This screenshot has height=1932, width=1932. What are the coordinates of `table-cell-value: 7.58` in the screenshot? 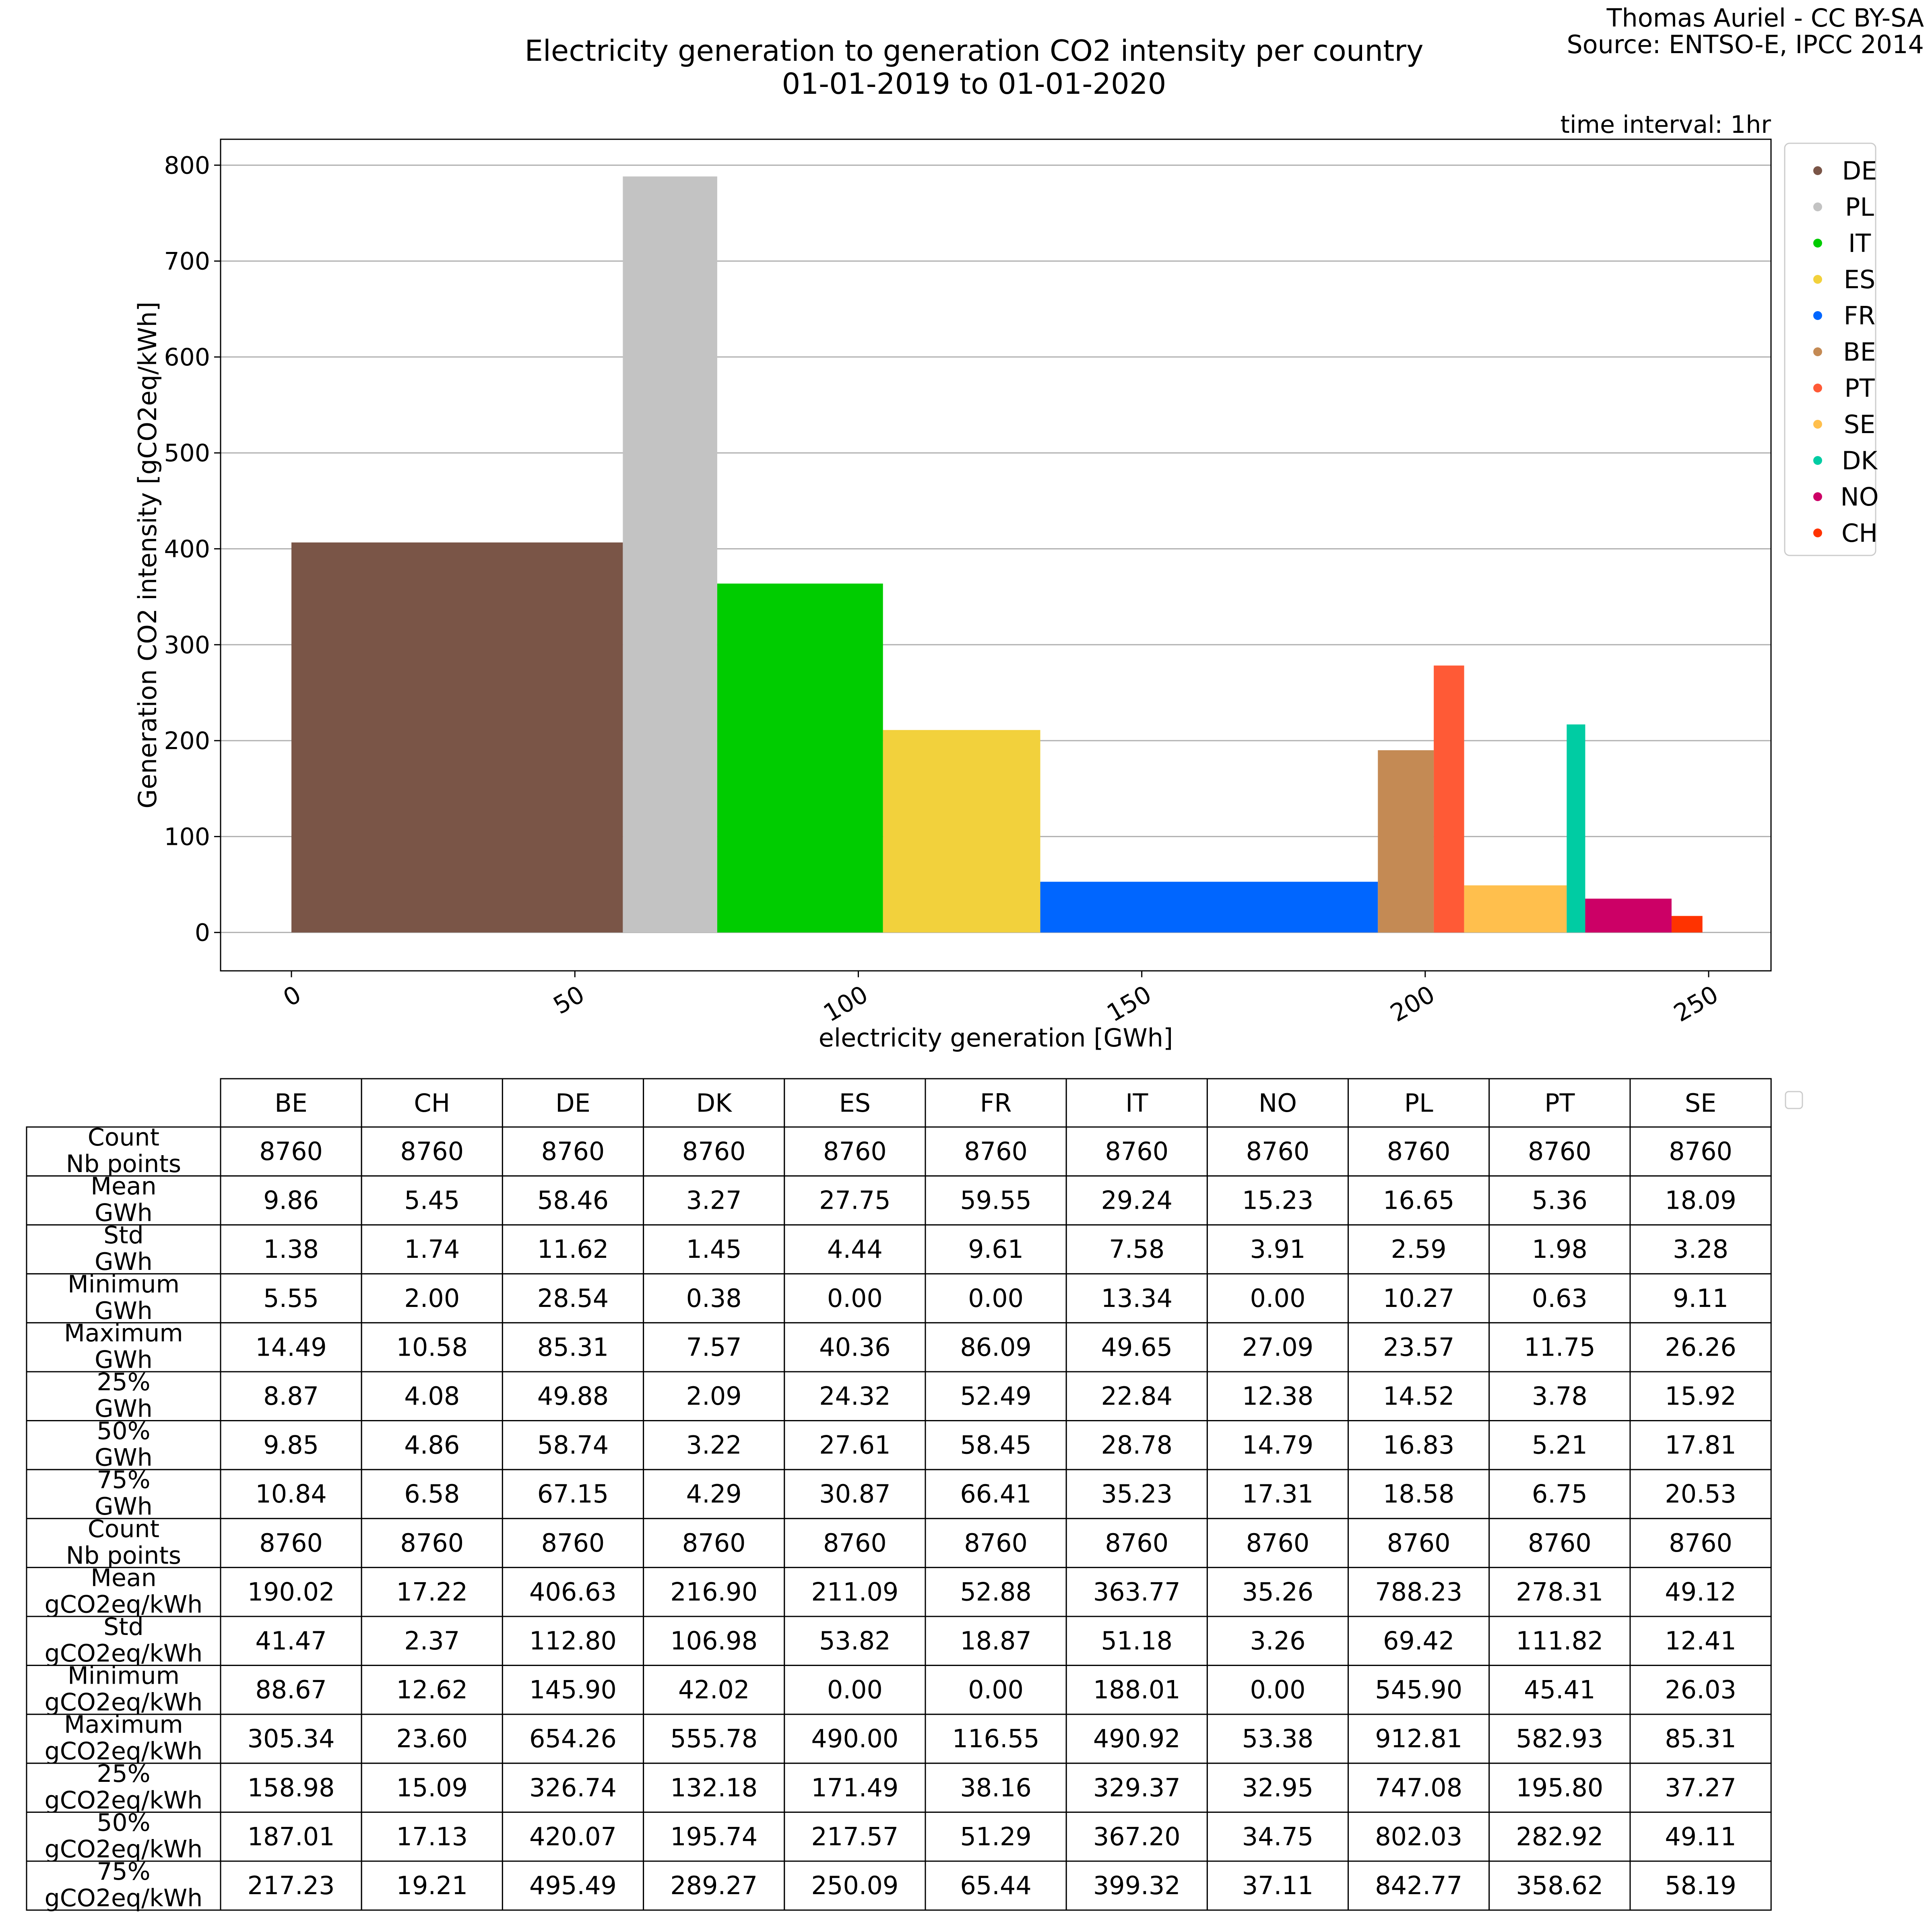 It's located at (1136, 1249).